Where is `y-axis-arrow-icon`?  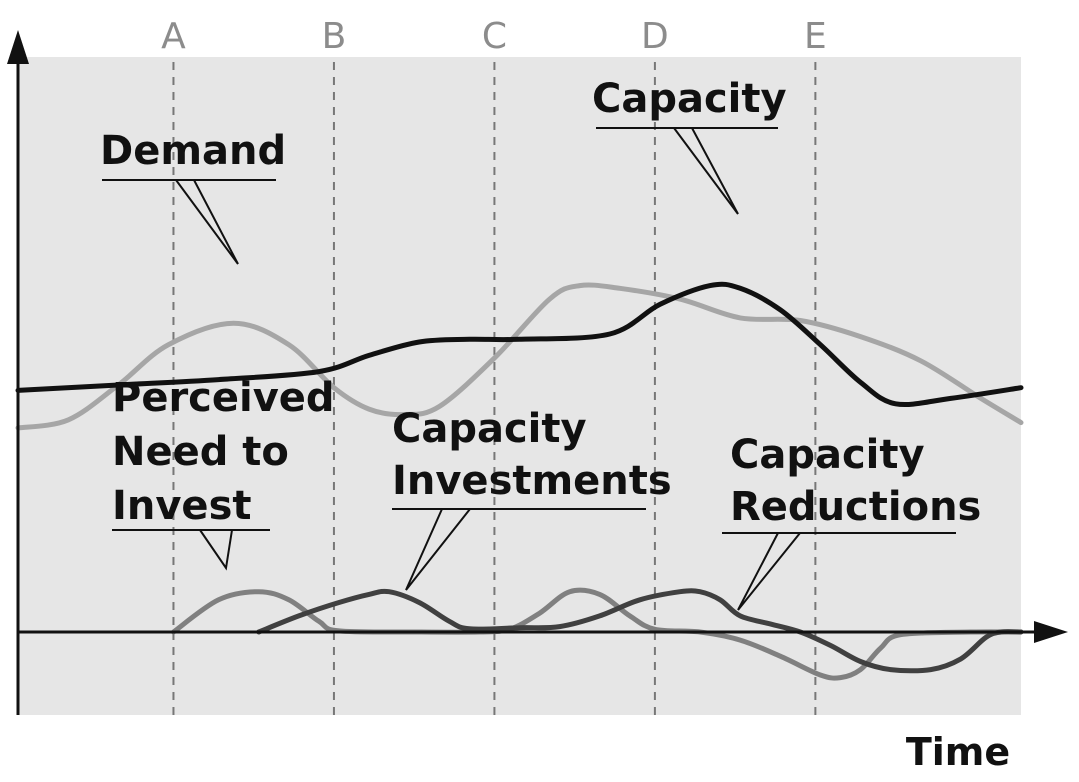 y-axis-arrow-icon is located at coordinates (18, 47).